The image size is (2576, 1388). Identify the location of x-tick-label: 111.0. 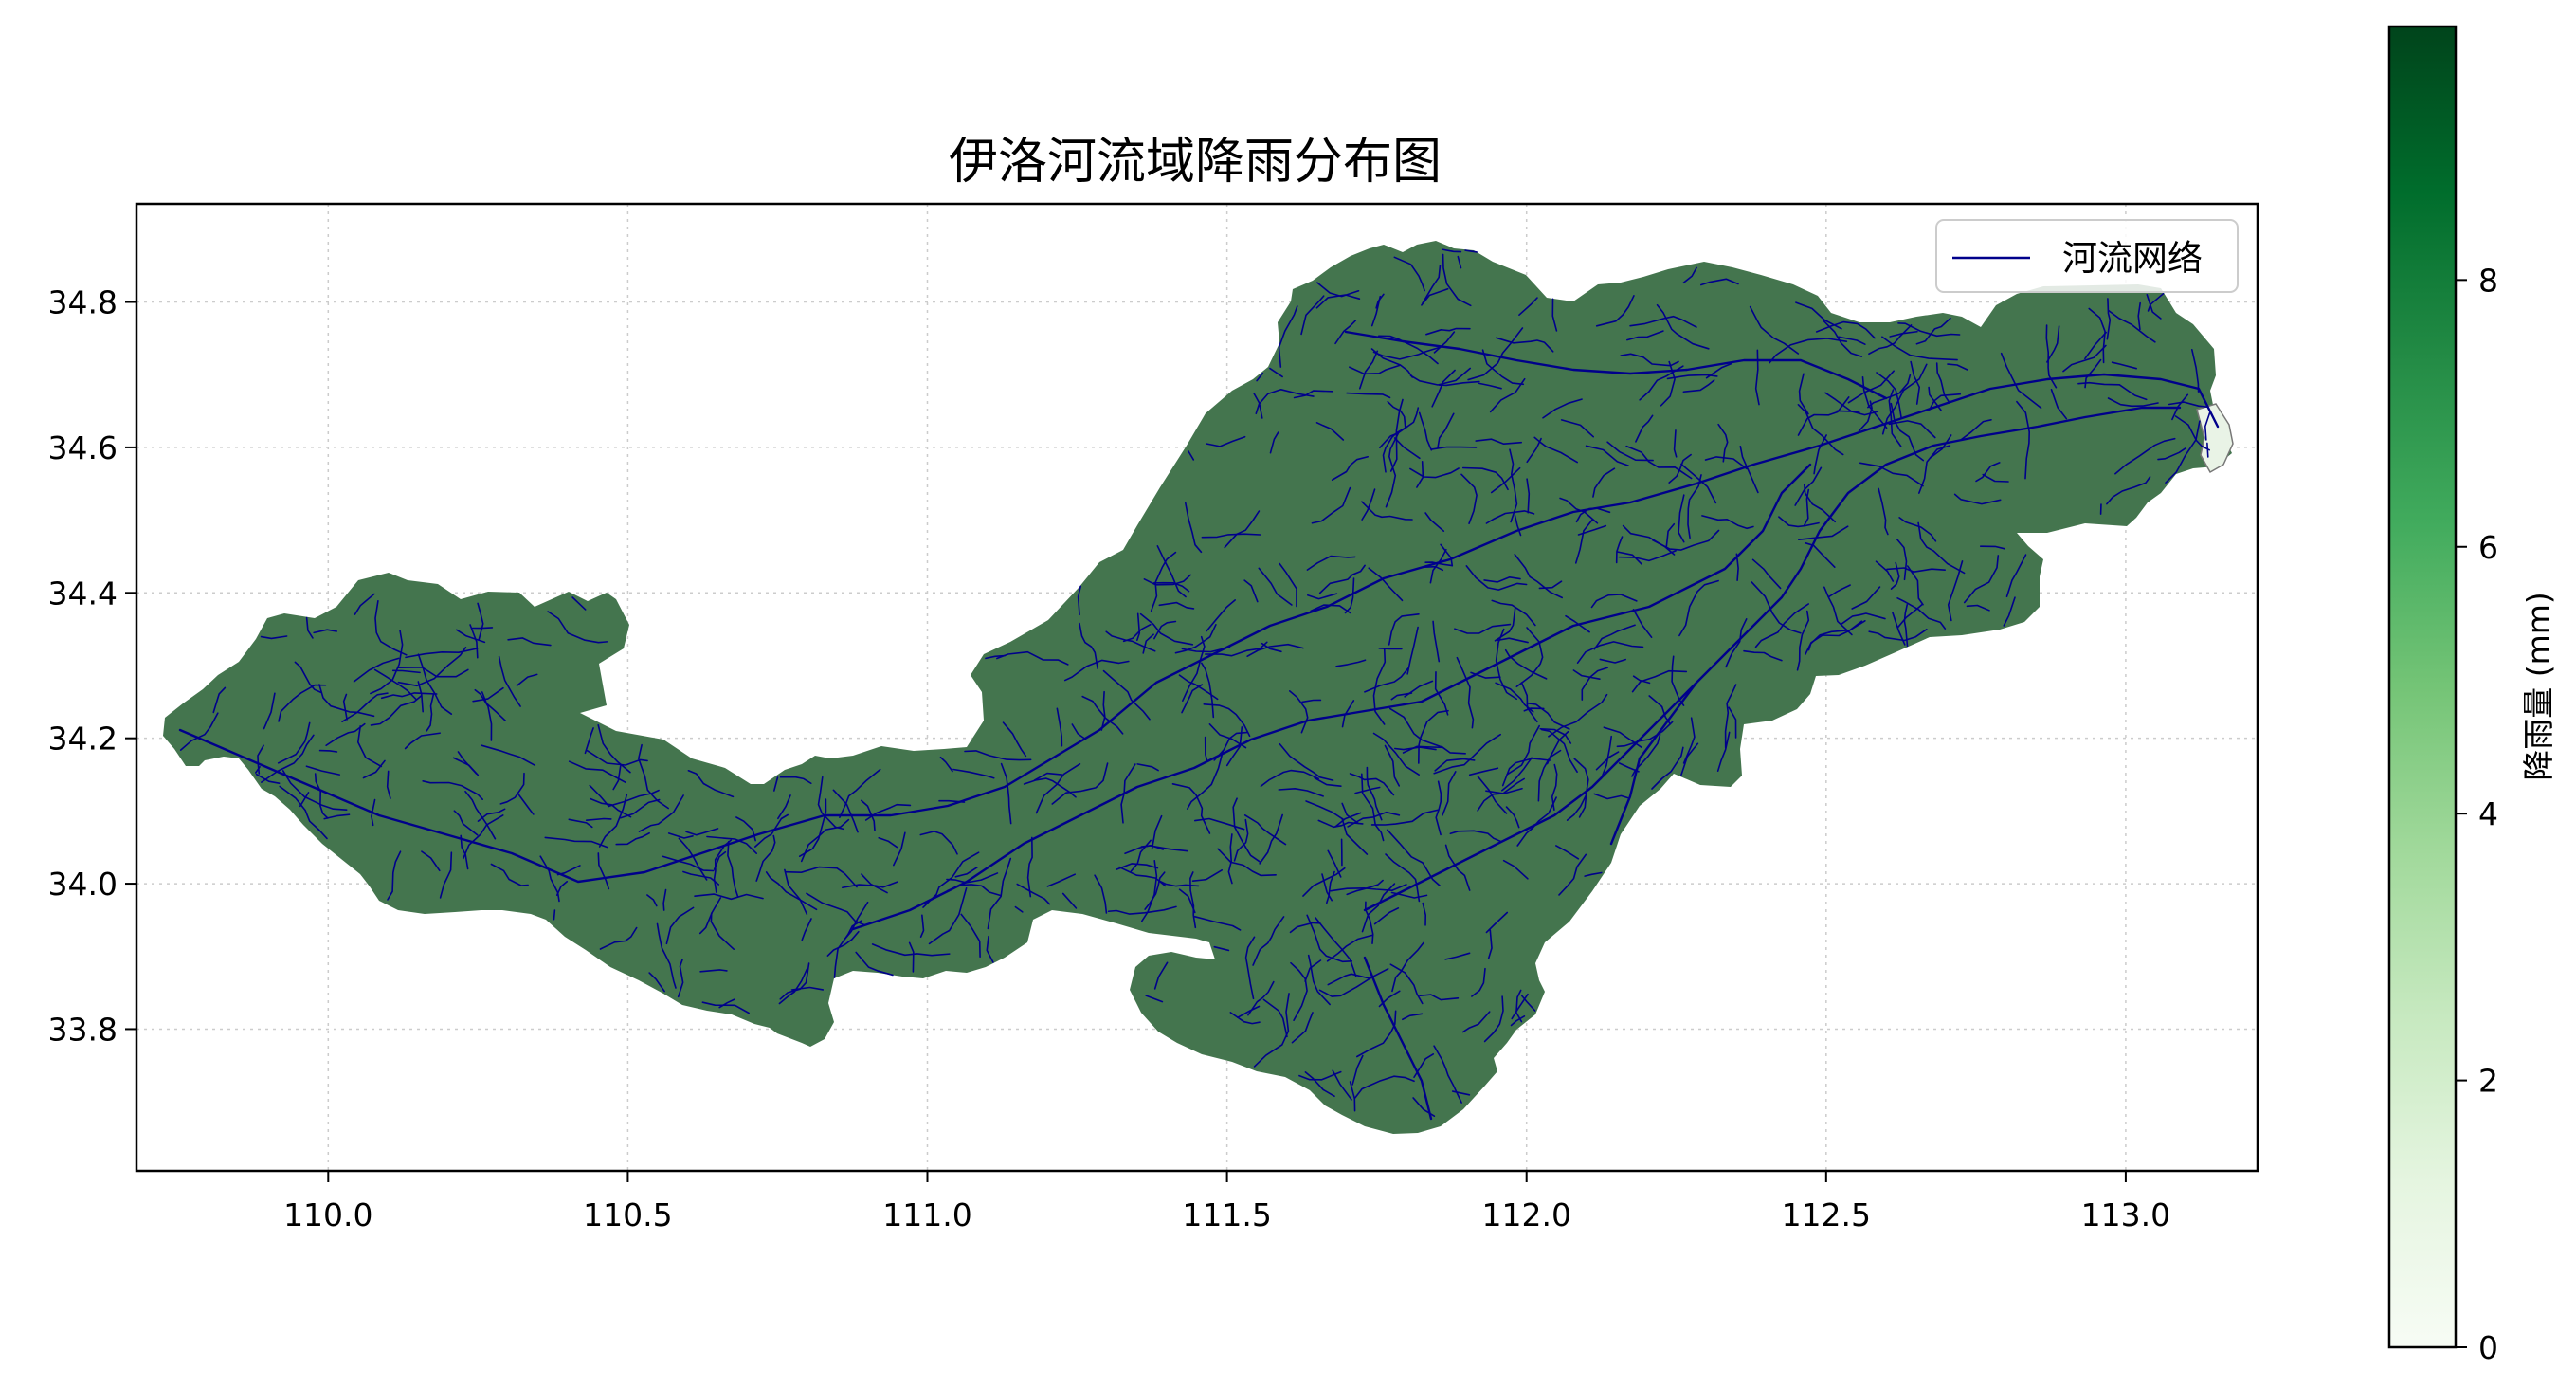
(926, 1214).